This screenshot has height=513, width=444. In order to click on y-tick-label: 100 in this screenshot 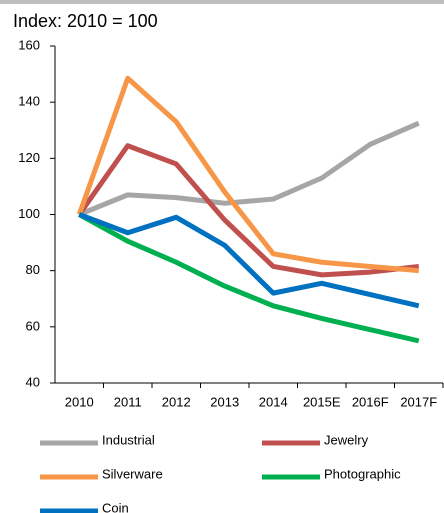, I will do `click(29, 213)`.